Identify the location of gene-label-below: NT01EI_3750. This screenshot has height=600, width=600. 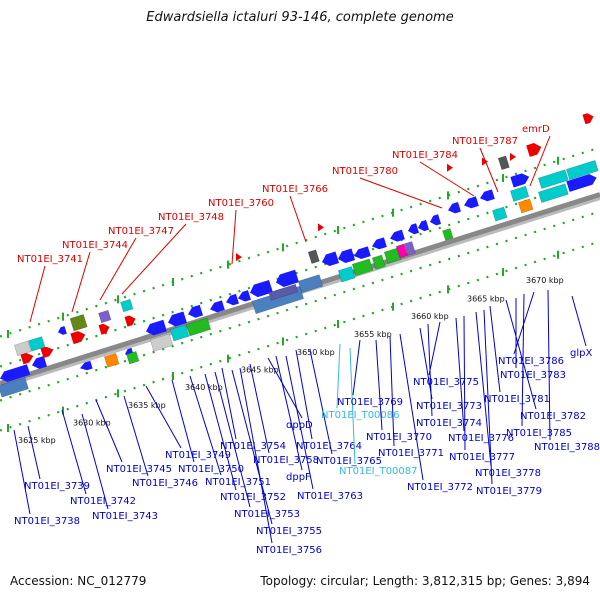
(211, 469).